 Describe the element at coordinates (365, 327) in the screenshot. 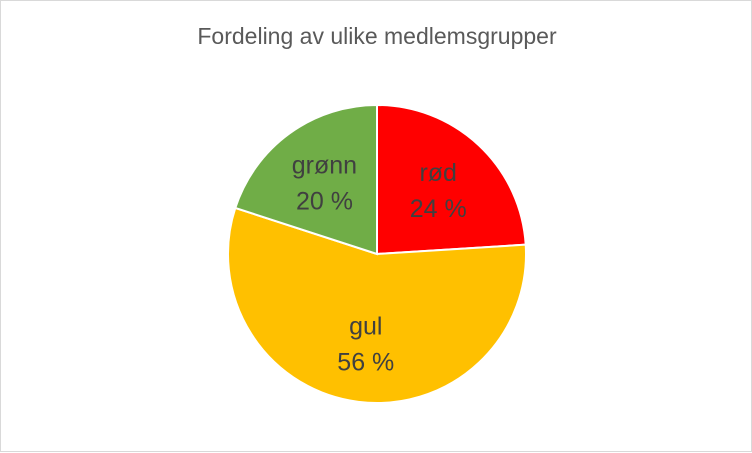

I see `slice-category-label: gul` at that location.